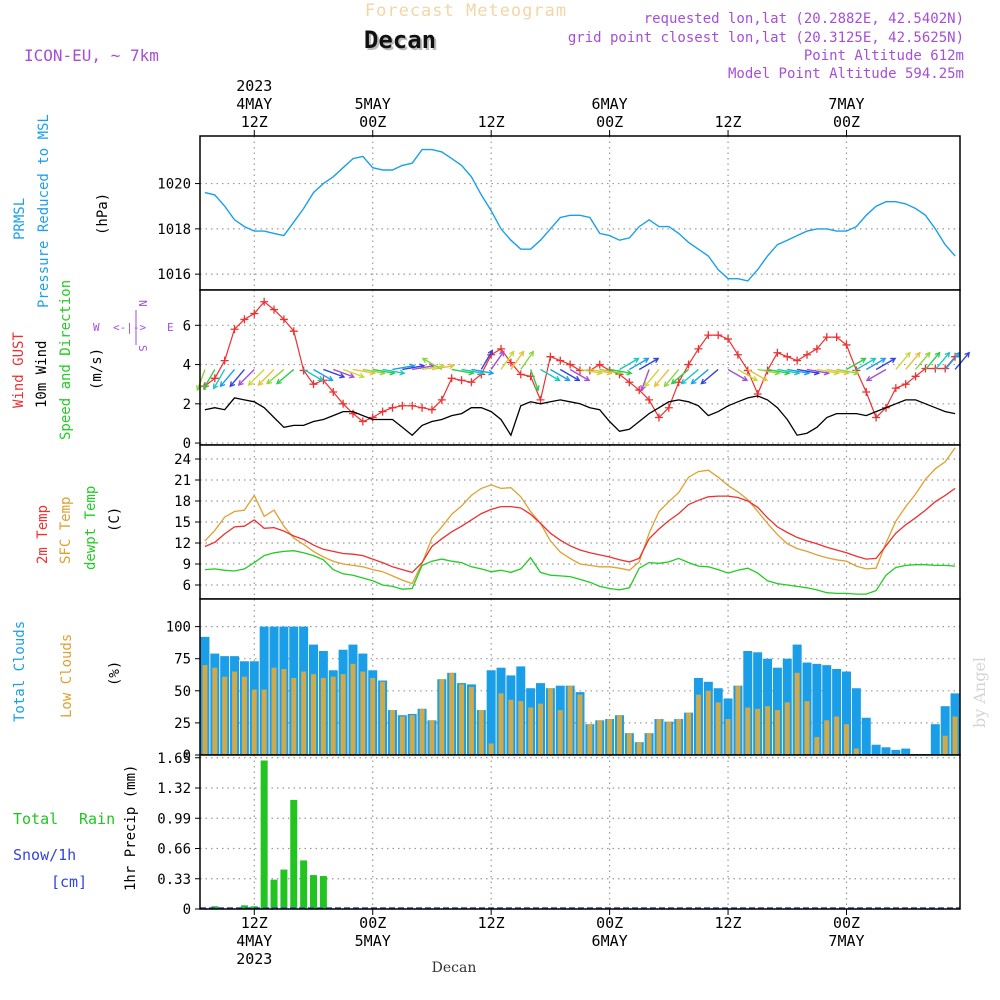 Image resolution: width=1000 pixels, height=1000 pixels. I want to click on total-rain-label-2: Rain, so click(97, 819).